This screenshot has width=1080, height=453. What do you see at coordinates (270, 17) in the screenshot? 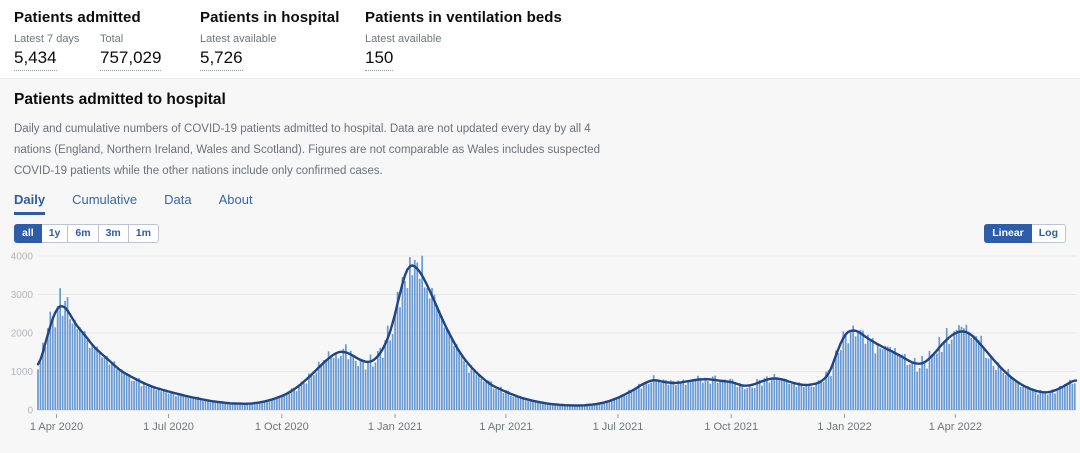
I see `metric-title: Patients in hospital` at bounding box center [270, 17].